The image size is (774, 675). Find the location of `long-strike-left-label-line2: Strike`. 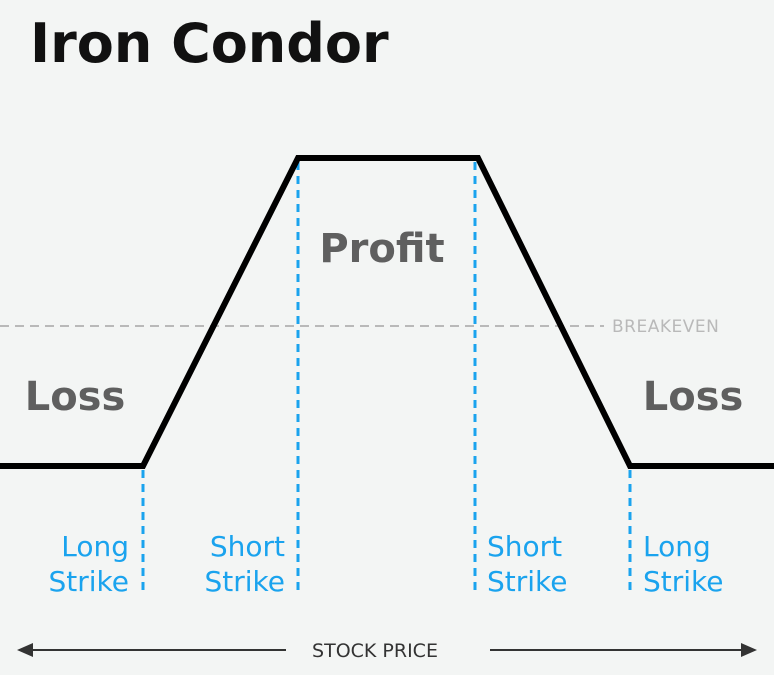

long-strike-left-label-line2: Strike is located at coordinates (89, 581).